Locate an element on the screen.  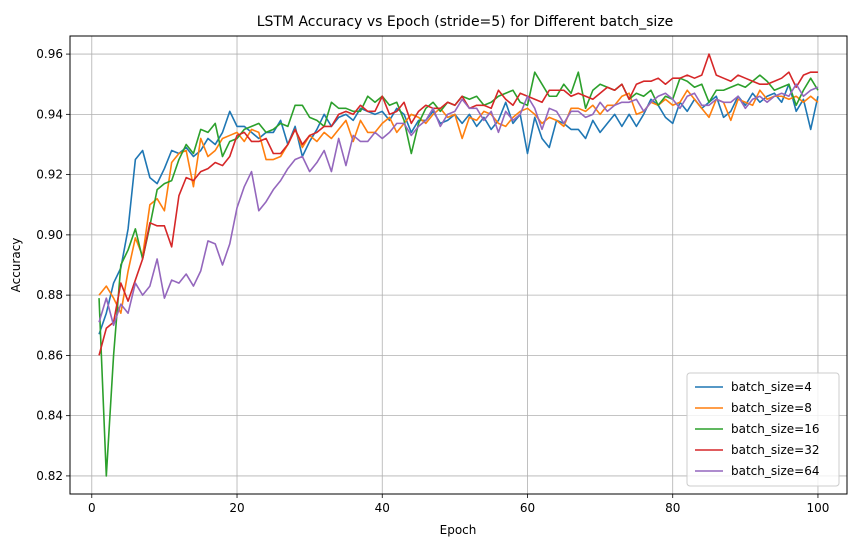
x-tick-label: 100 is located at coordinates (818, 508).